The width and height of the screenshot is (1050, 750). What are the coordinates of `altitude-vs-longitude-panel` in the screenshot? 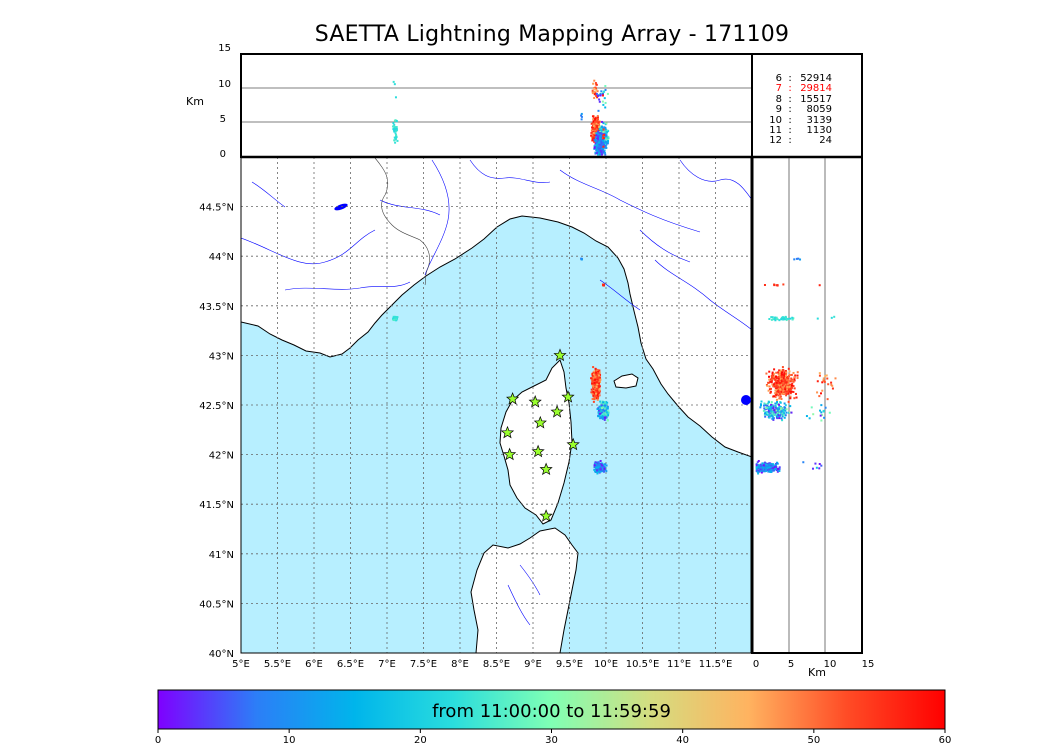 It's located at (496, 117).